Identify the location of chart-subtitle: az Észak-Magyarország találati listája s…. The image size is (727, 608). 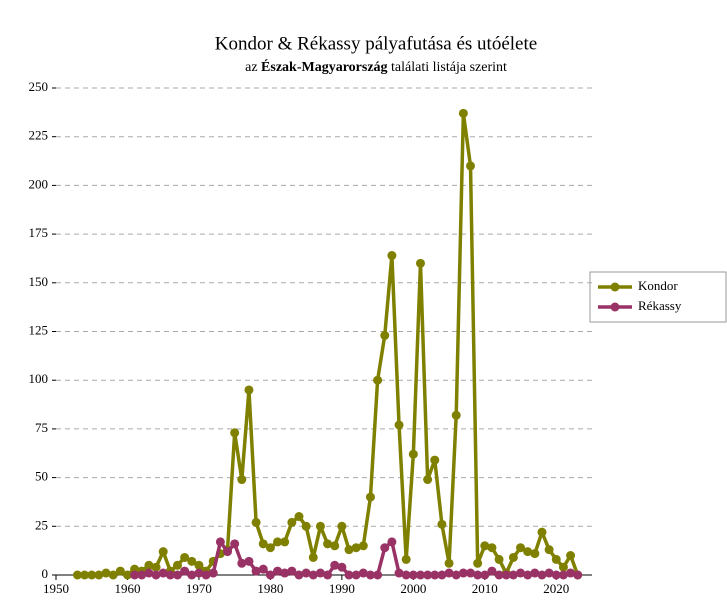
(376, 66).